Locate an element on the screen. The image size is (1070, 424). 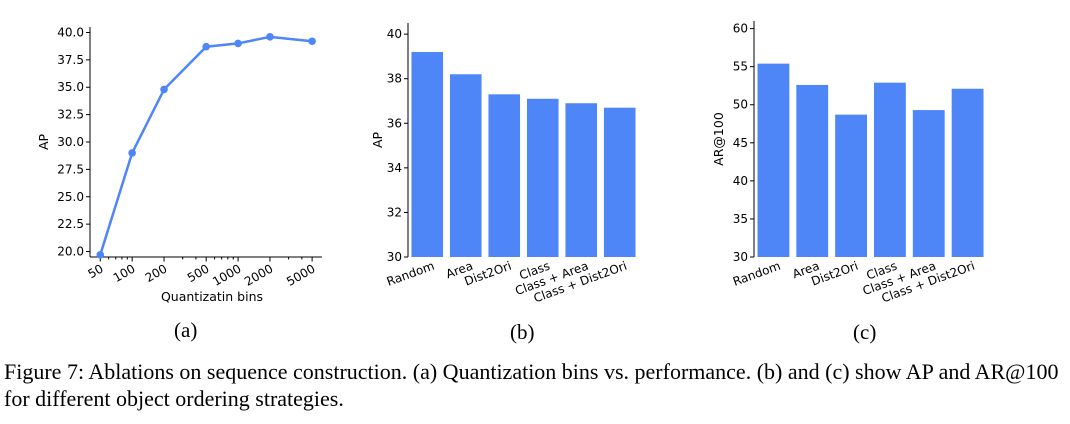
y-tick-label: 22.5 is located at coordinates (70, 224).